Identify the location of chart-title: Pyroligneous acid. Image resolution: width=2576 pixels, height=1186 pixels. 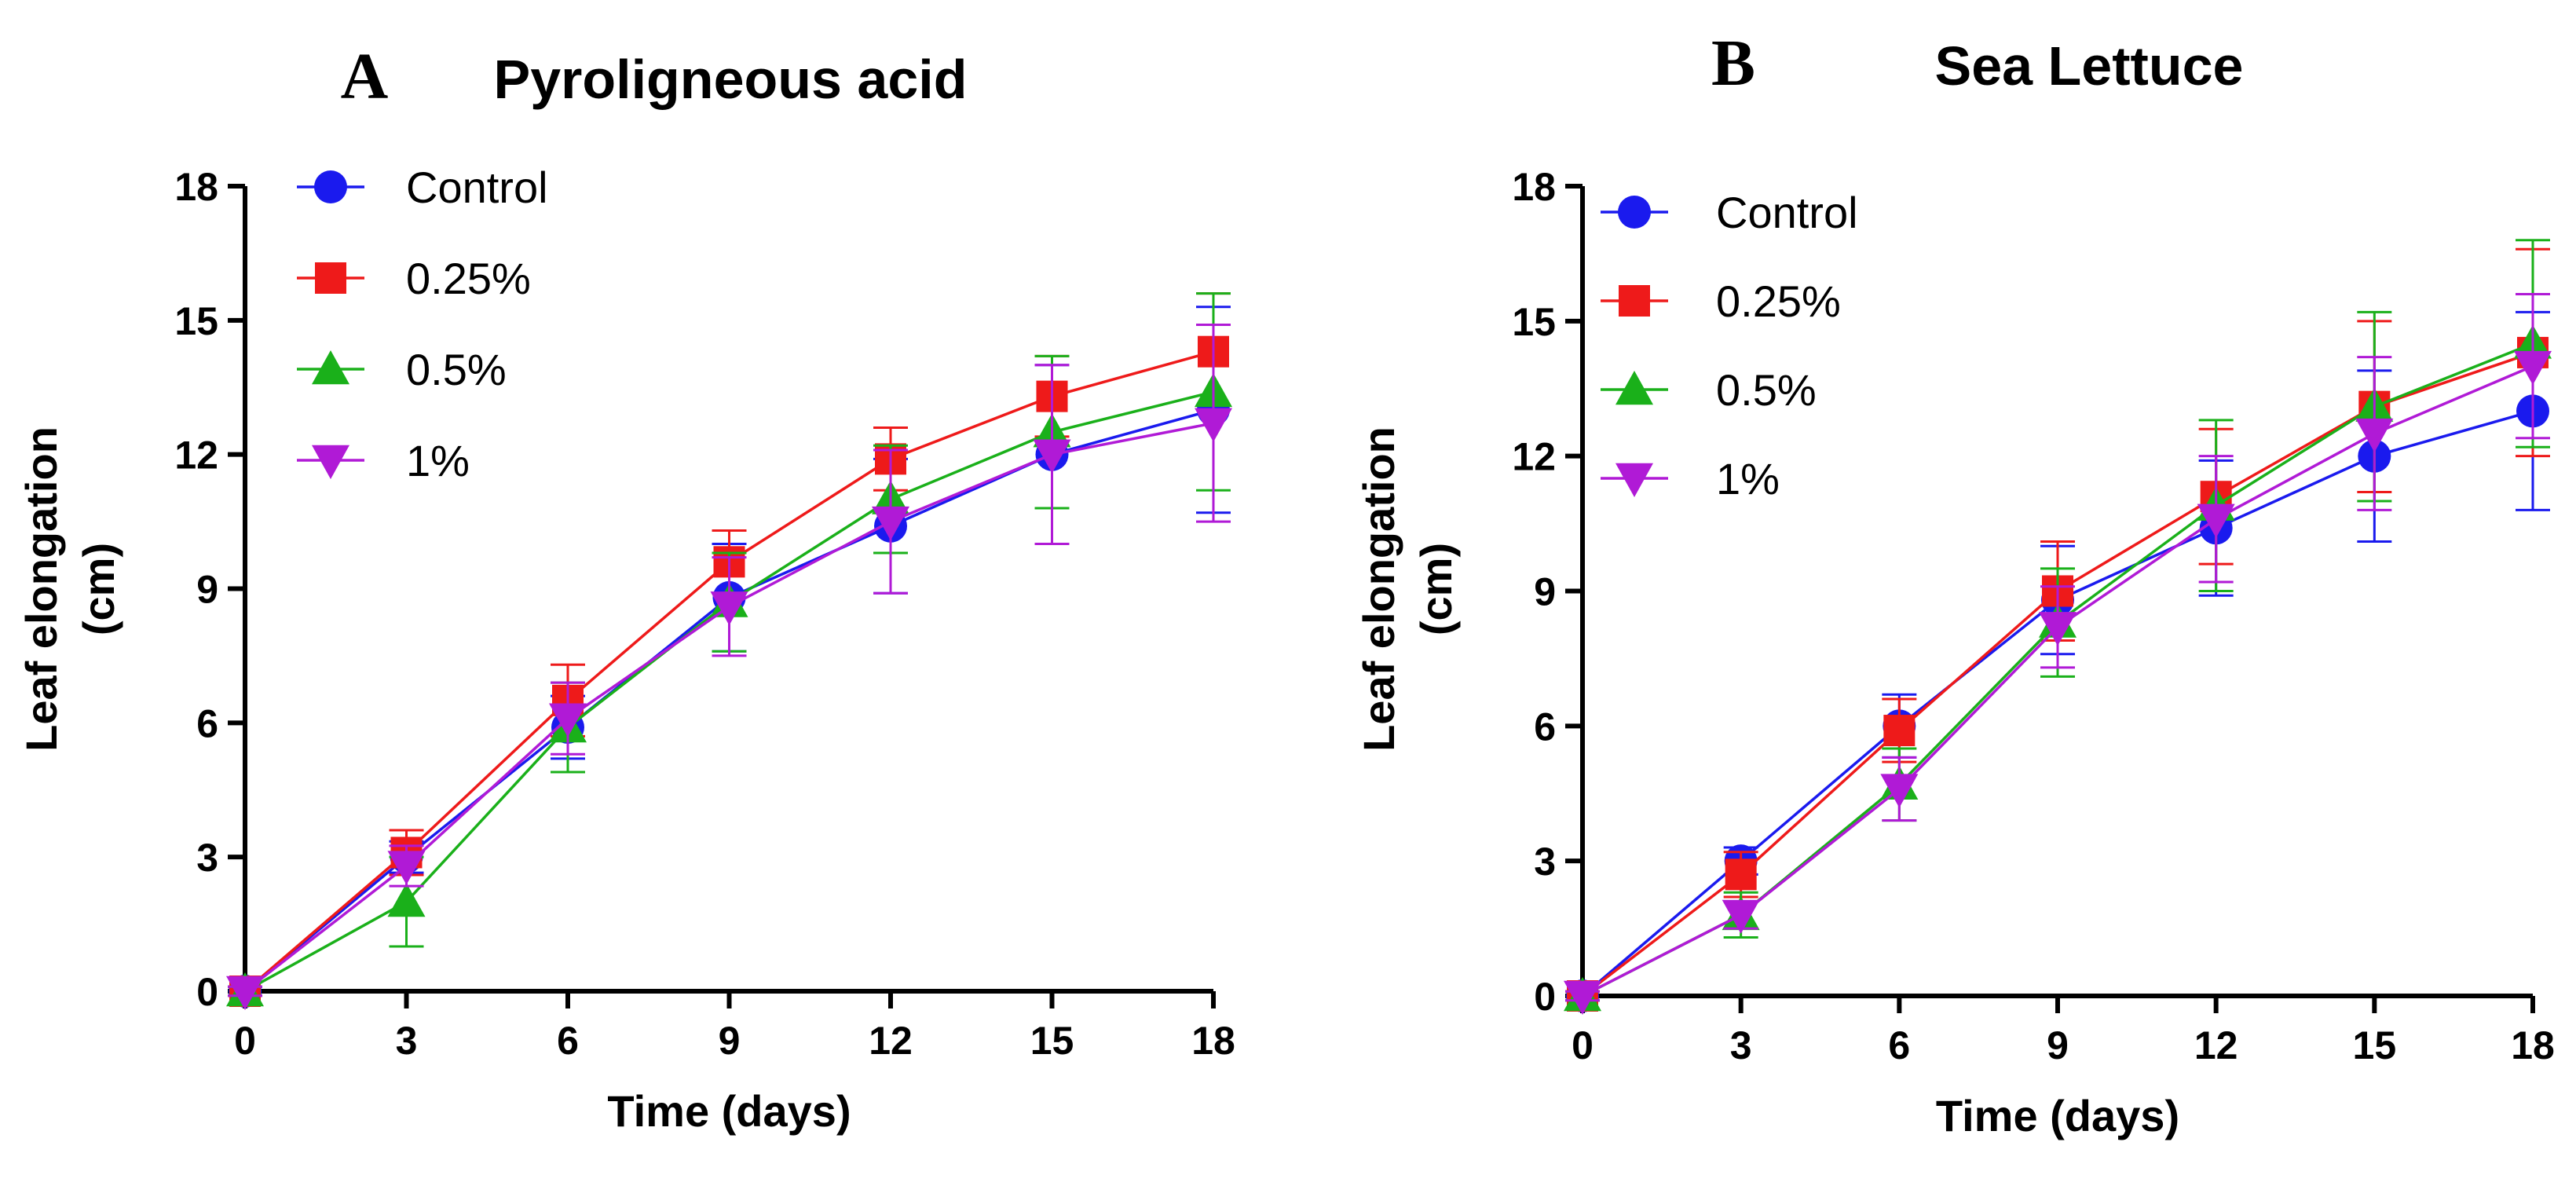
(731, 80).